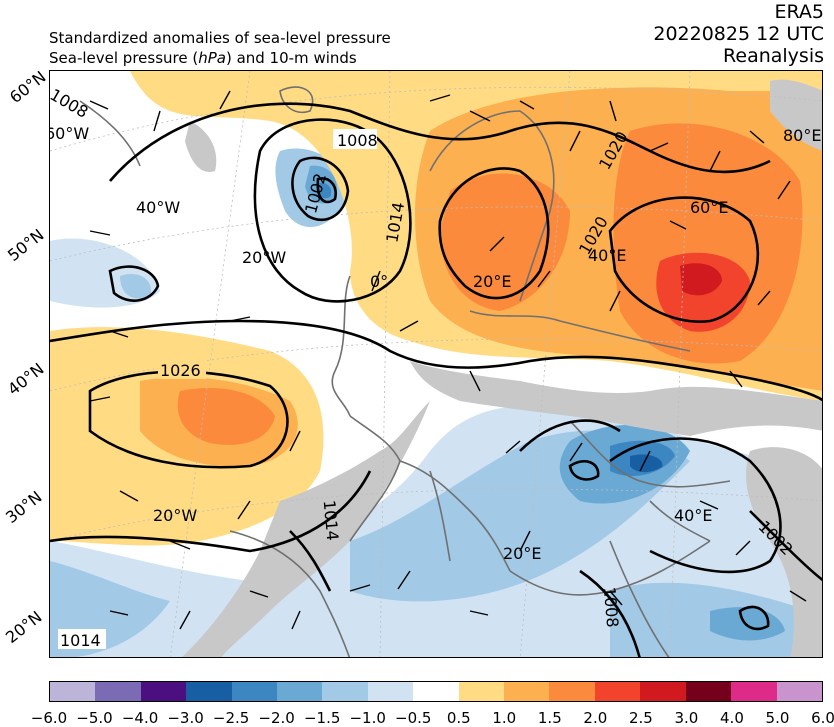  I want to click on lat-label-20n: 20°N, so click(24, 627).